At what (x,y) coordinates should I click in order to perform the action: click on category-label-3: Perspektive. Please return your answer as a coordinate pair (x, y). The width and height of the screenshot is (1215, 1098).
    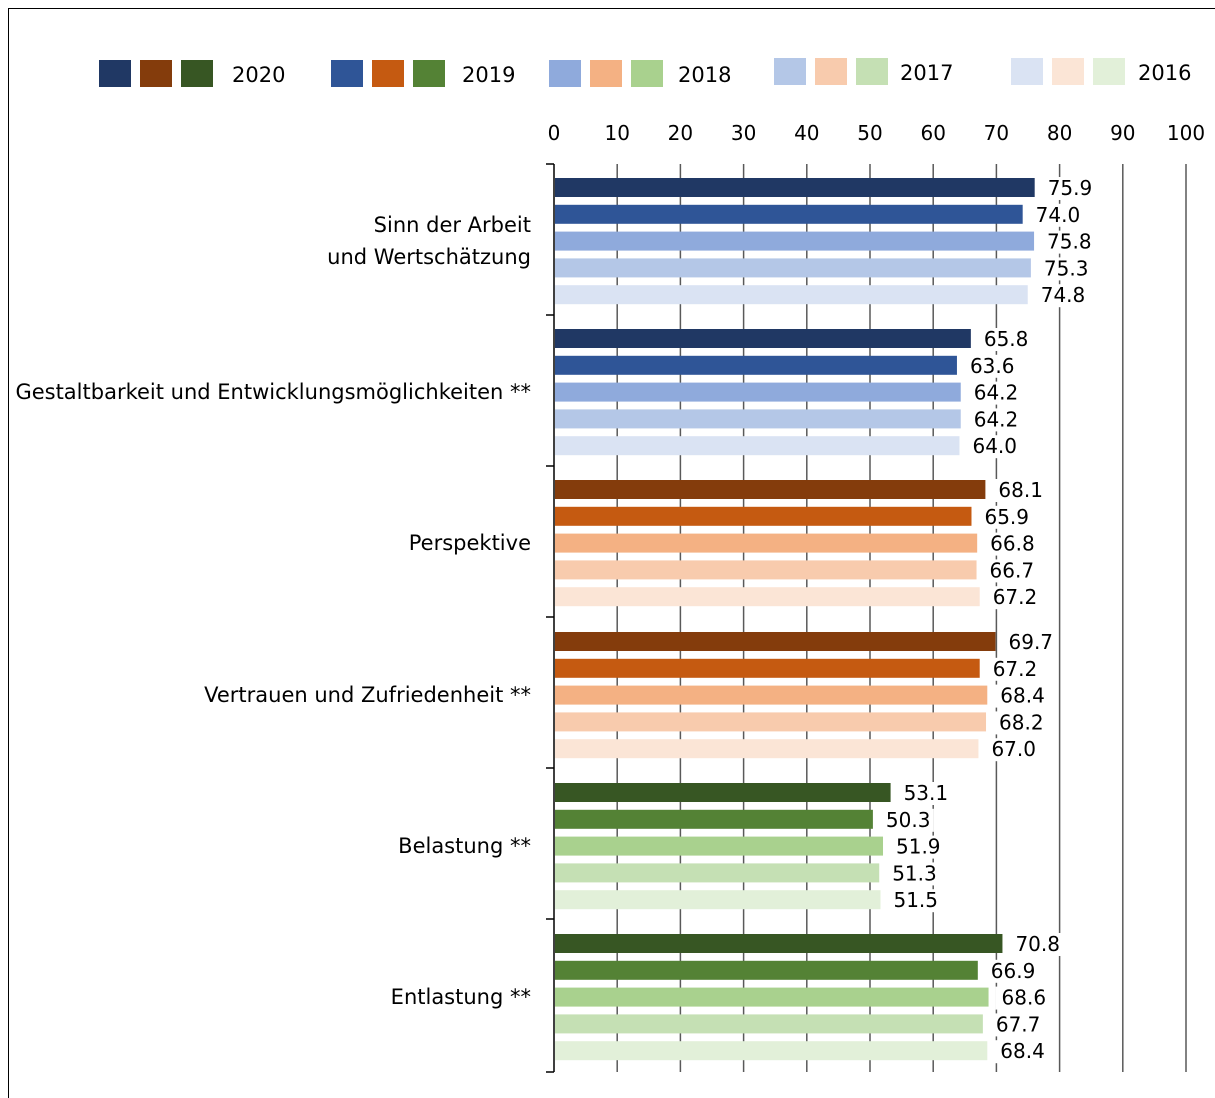
    Looking at the image, I should click on (470, 543).